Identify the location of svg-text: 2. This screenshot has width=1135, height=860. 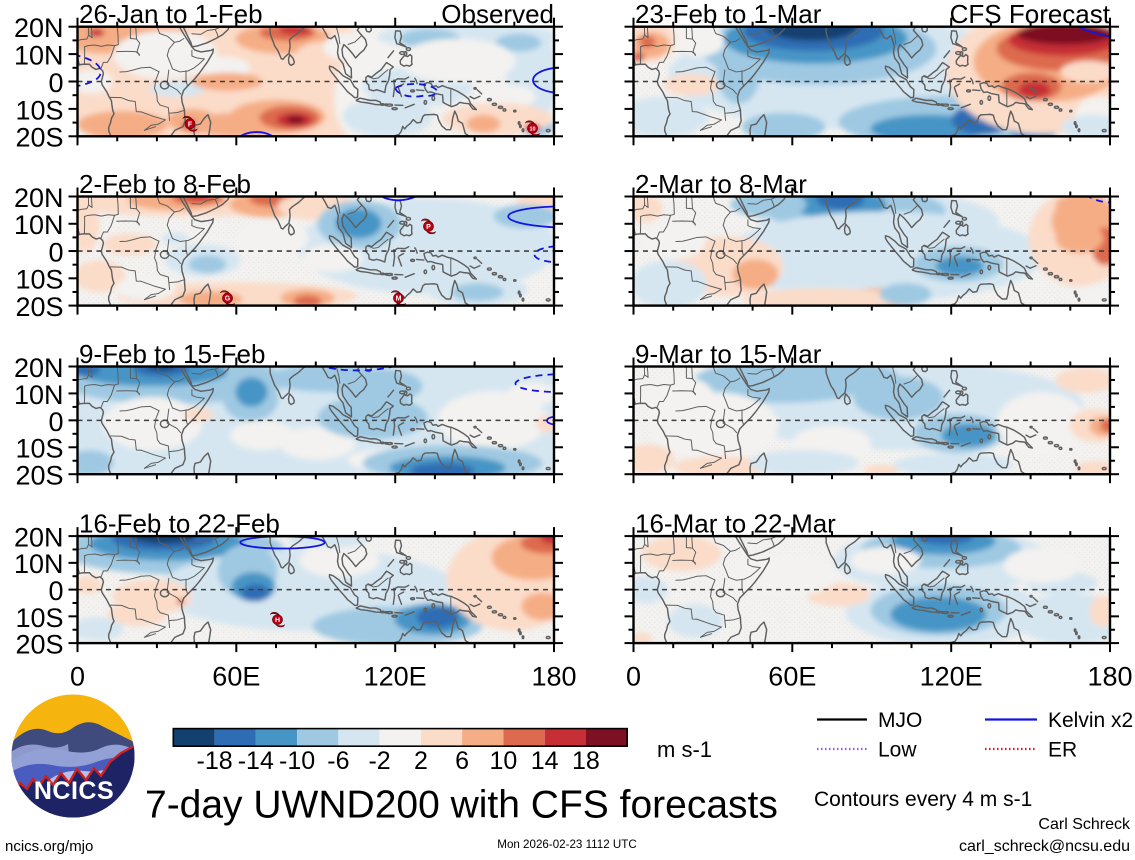
(421, 761).